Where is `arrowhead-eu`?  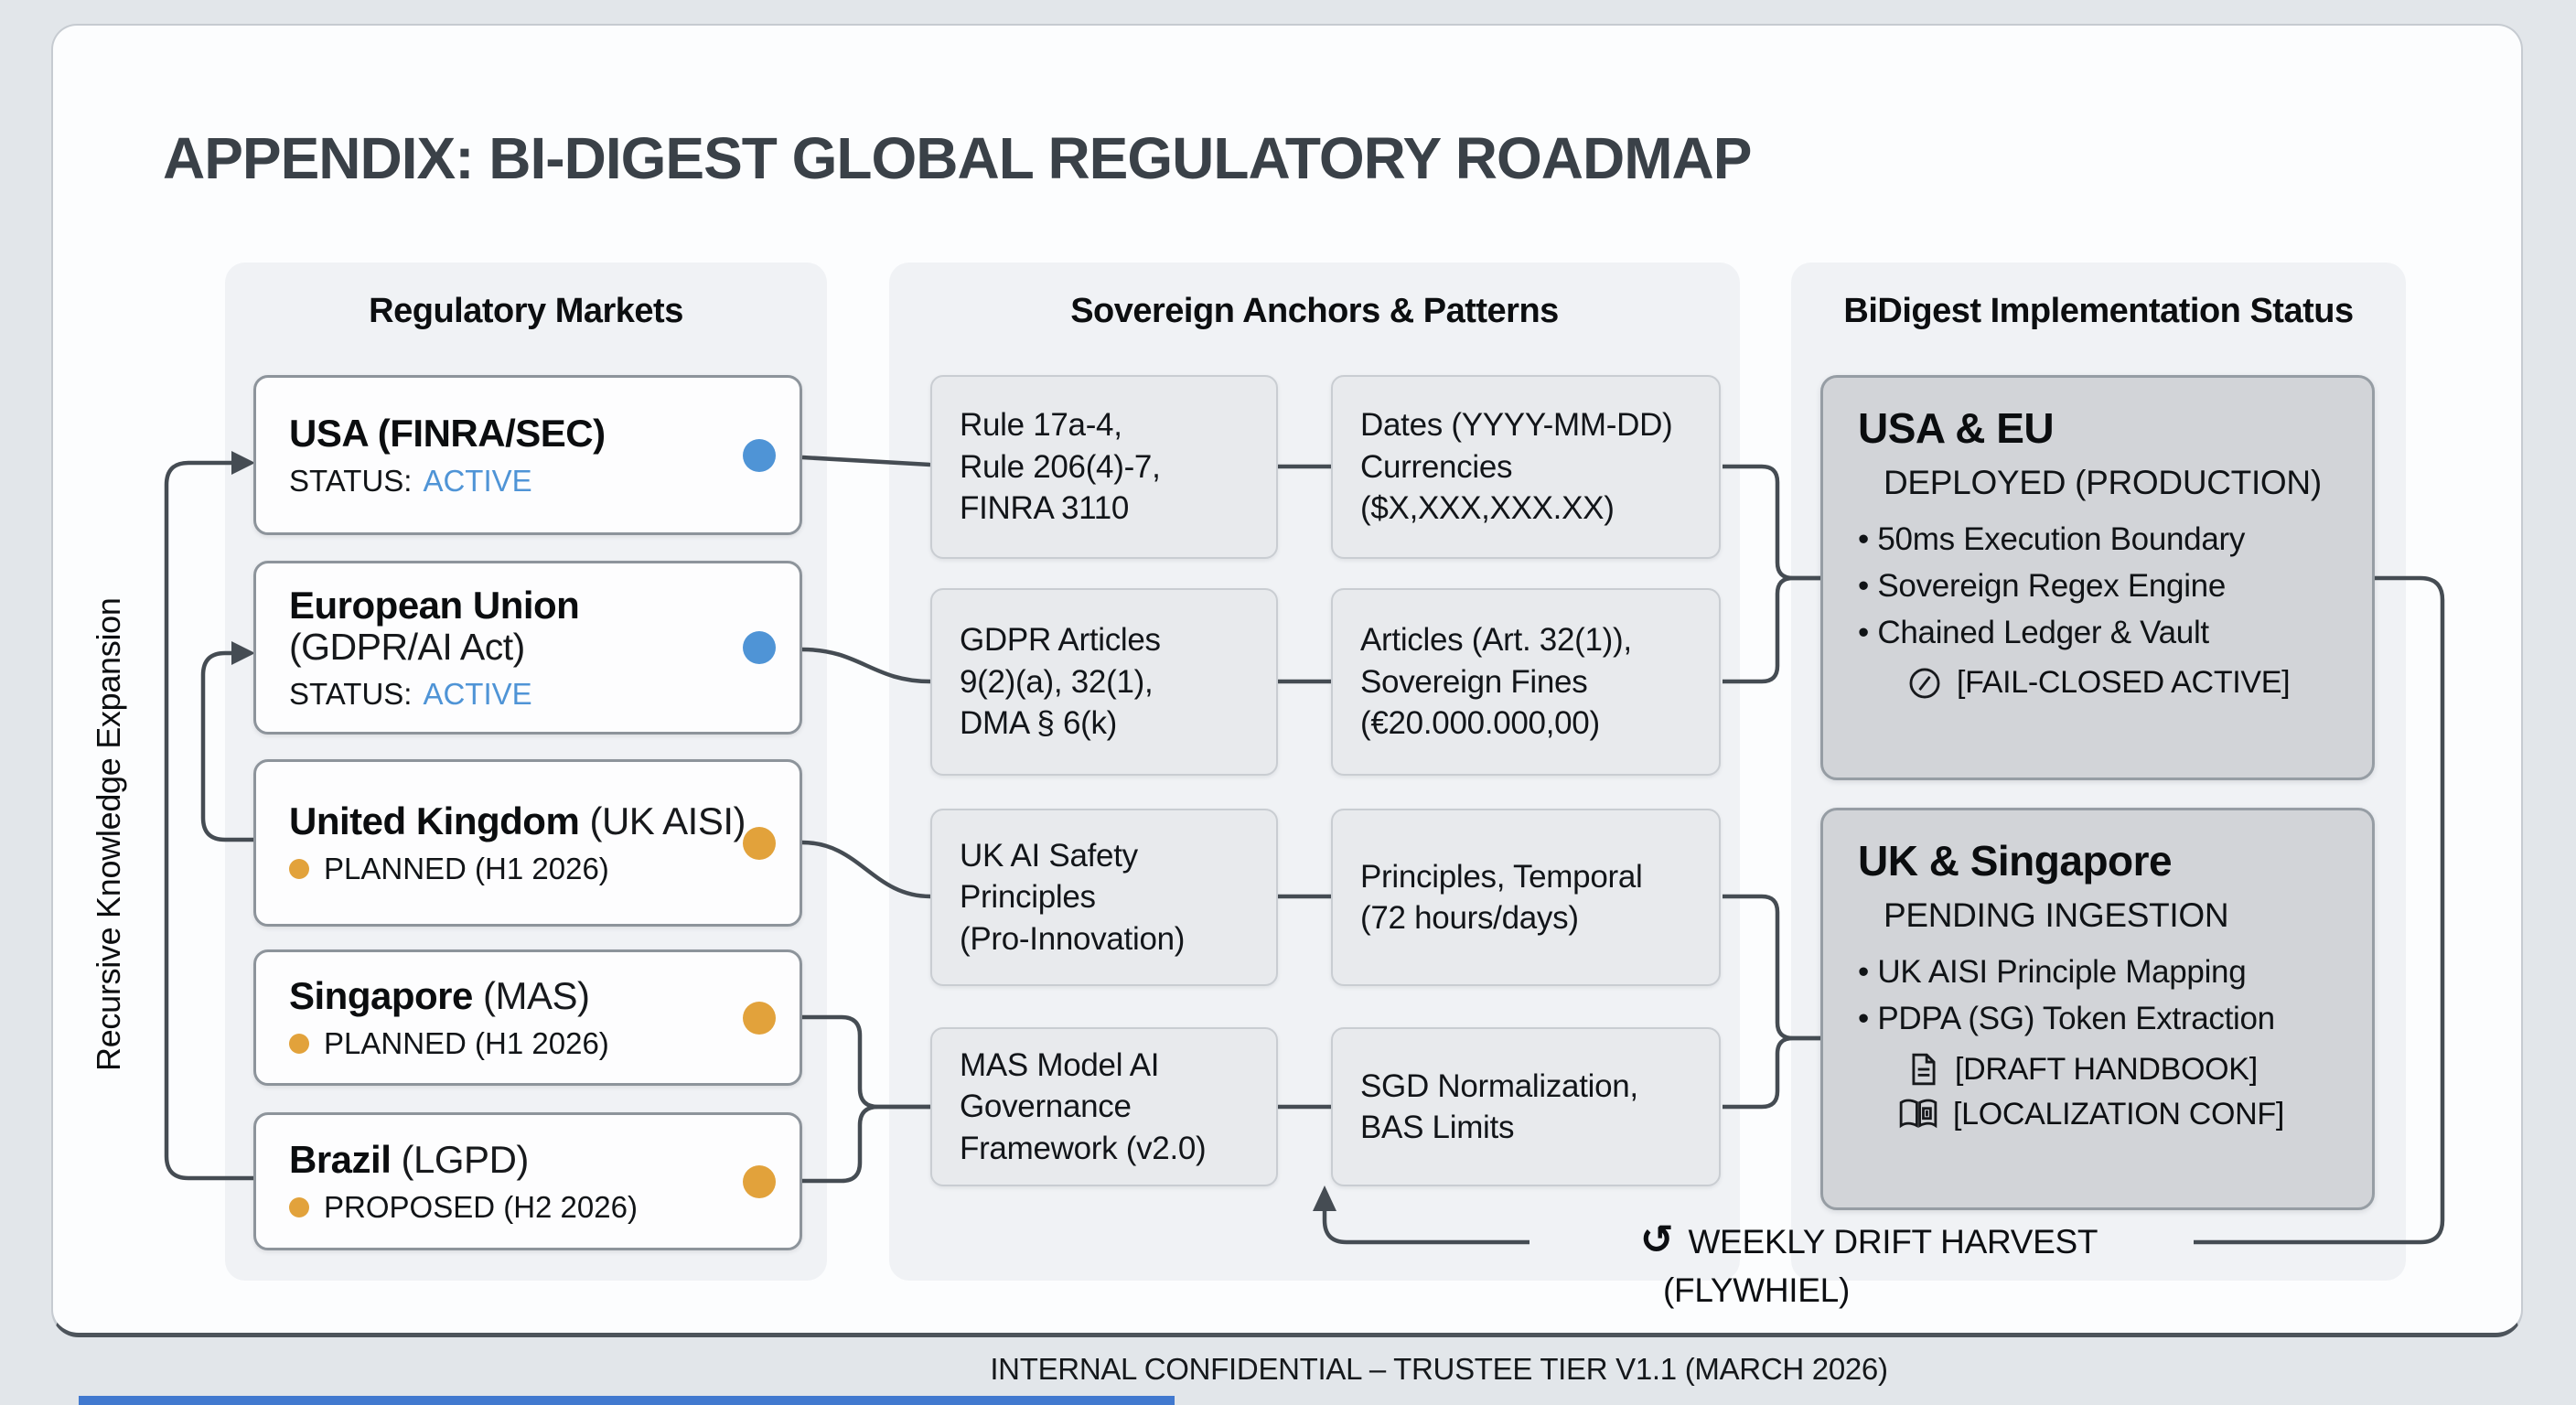 arrowhead-eu is located at coordinates (243, 653).